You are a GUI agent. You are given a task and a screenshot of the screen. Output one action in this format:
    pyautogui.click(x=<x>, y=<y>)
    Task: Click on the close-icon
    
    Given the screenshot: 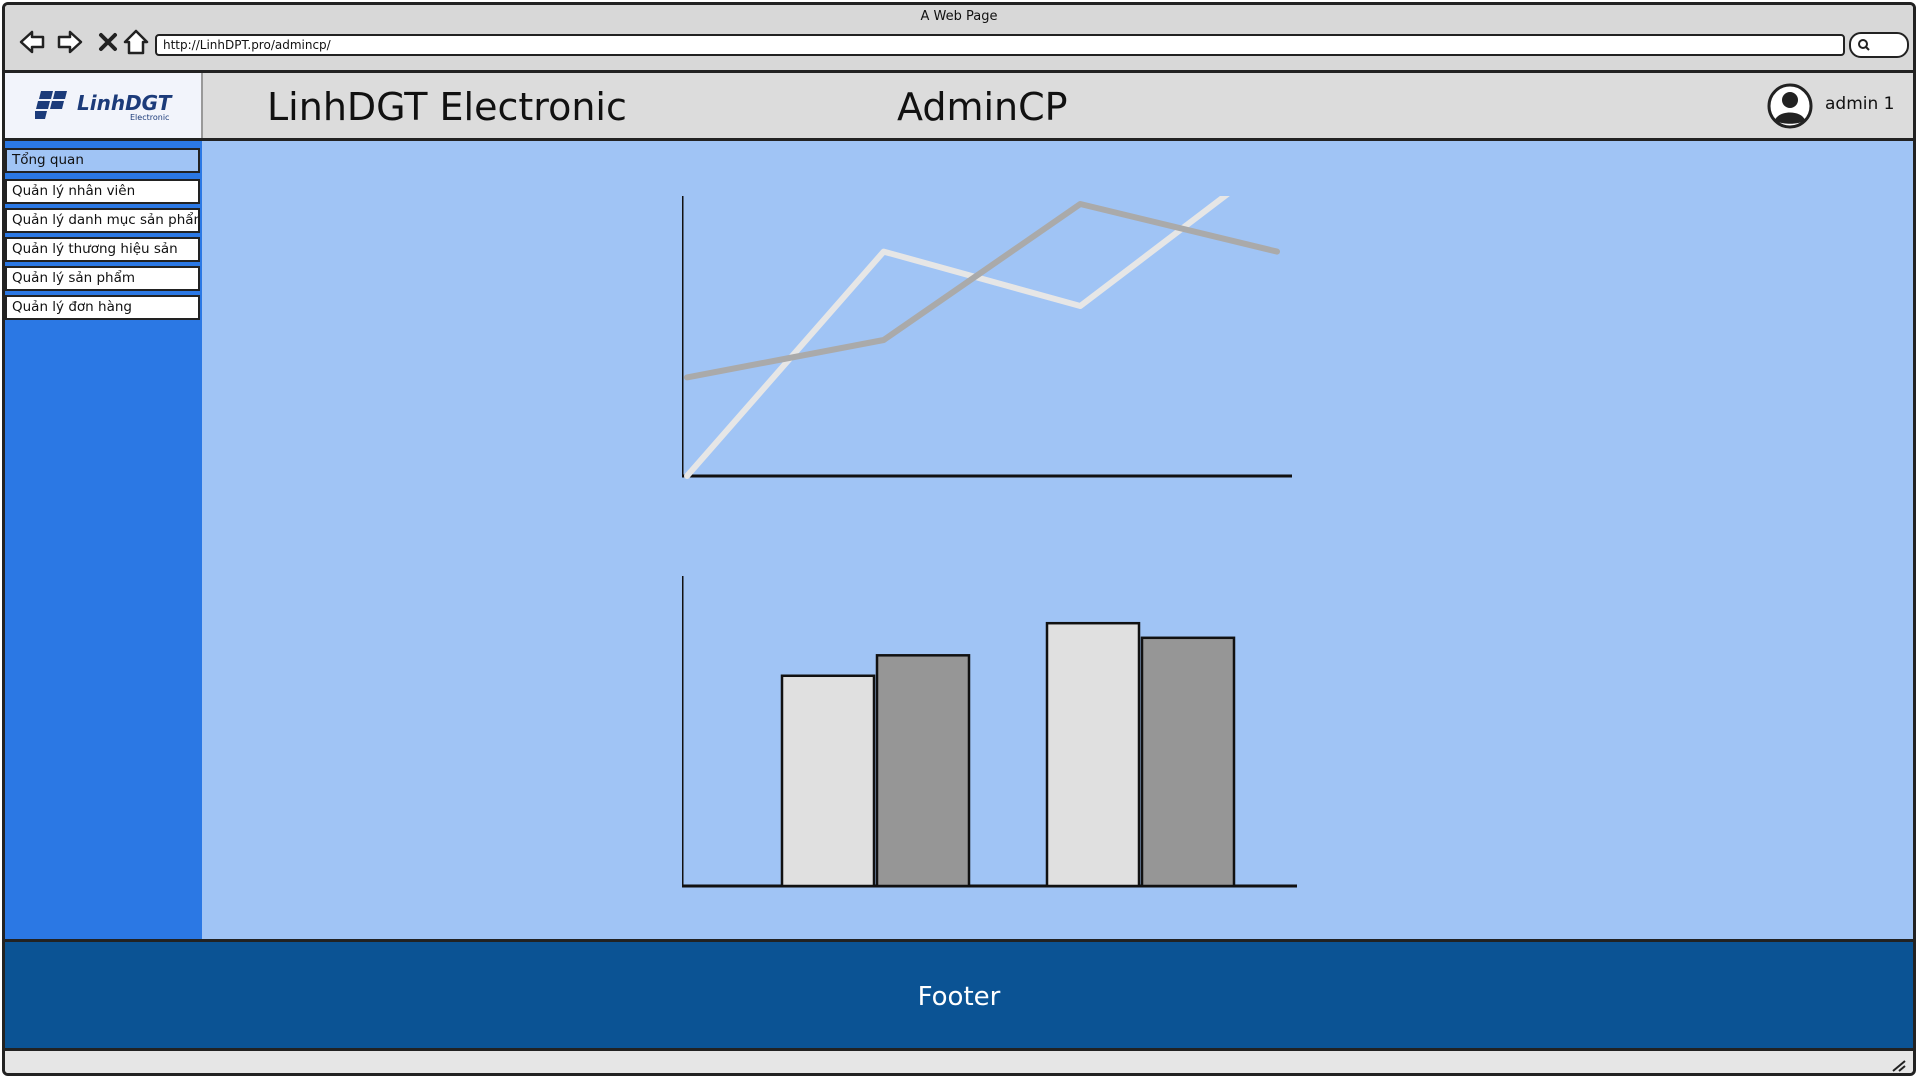 What is the action you would take?
    pyautogui.click(x=108, y=42)
    